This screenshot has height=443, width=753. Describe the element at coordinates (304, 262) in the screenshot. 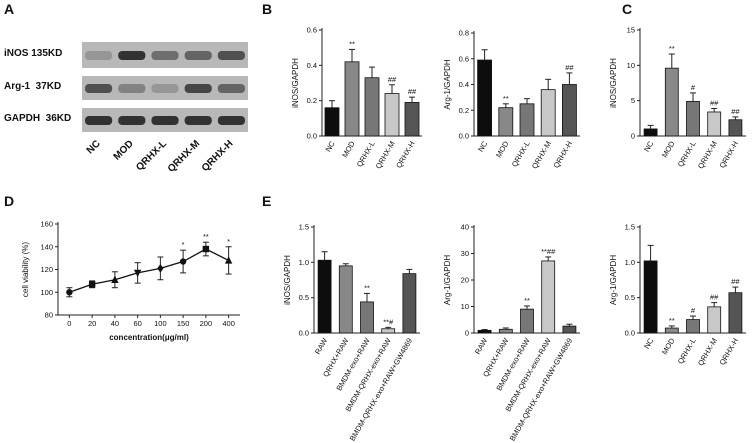

I see `y-tick-label: 1.0` at that location.